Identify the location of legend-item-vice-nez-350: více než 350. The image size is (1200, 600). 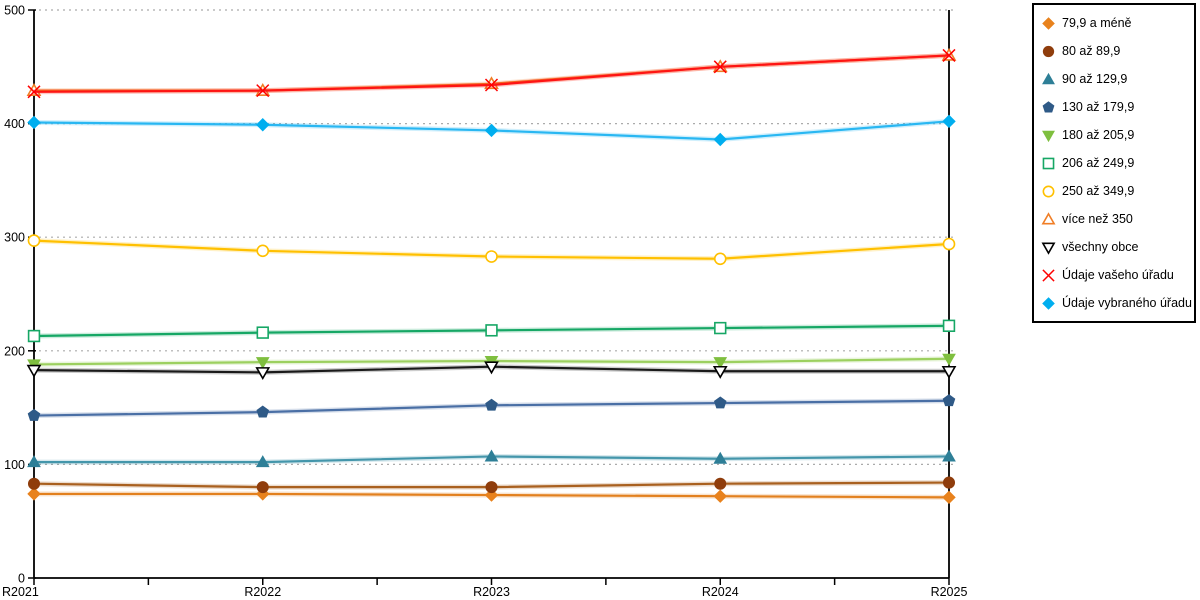
(1117, 219).